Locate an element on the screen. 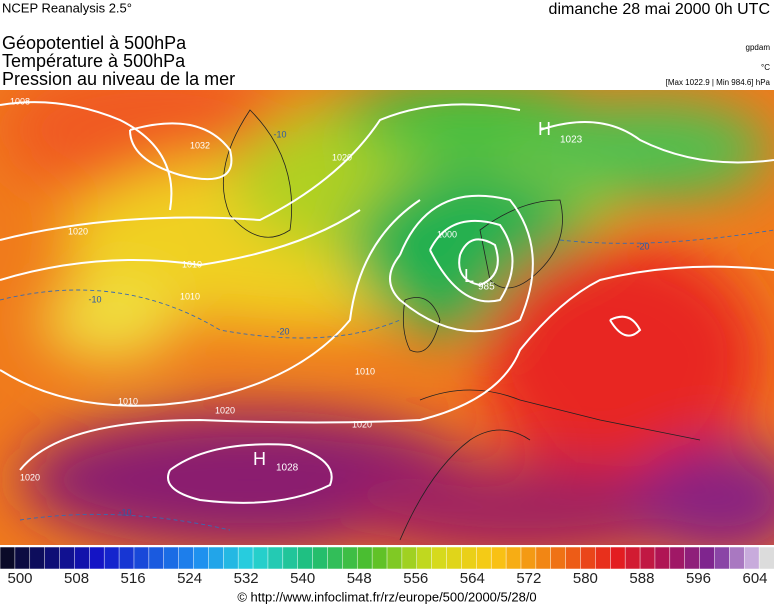  unit: gpdam is located at coordinates (758, 47).